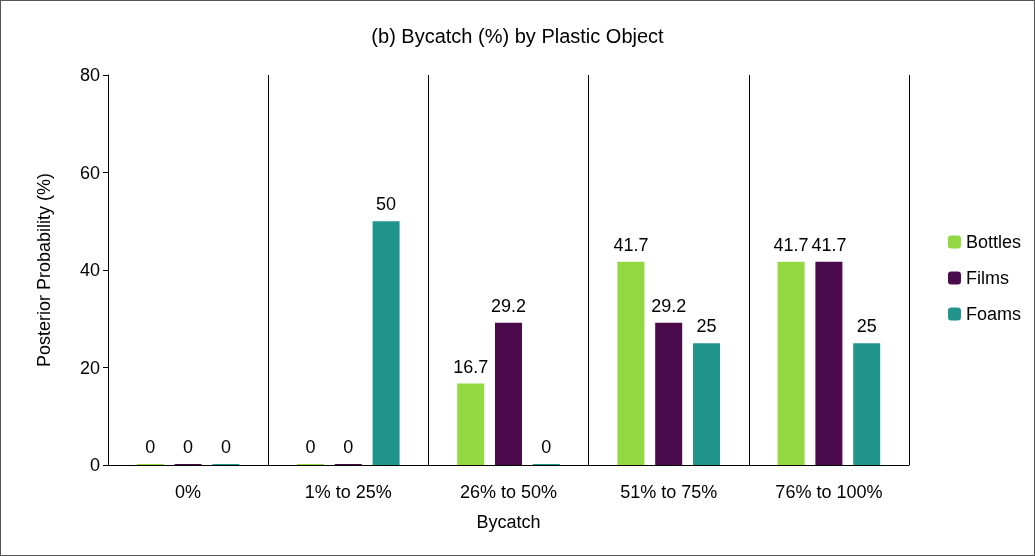 The image size is (1035, 556). I want to click on y-axis-title: Posterior Probability (%), so click(44, 270).